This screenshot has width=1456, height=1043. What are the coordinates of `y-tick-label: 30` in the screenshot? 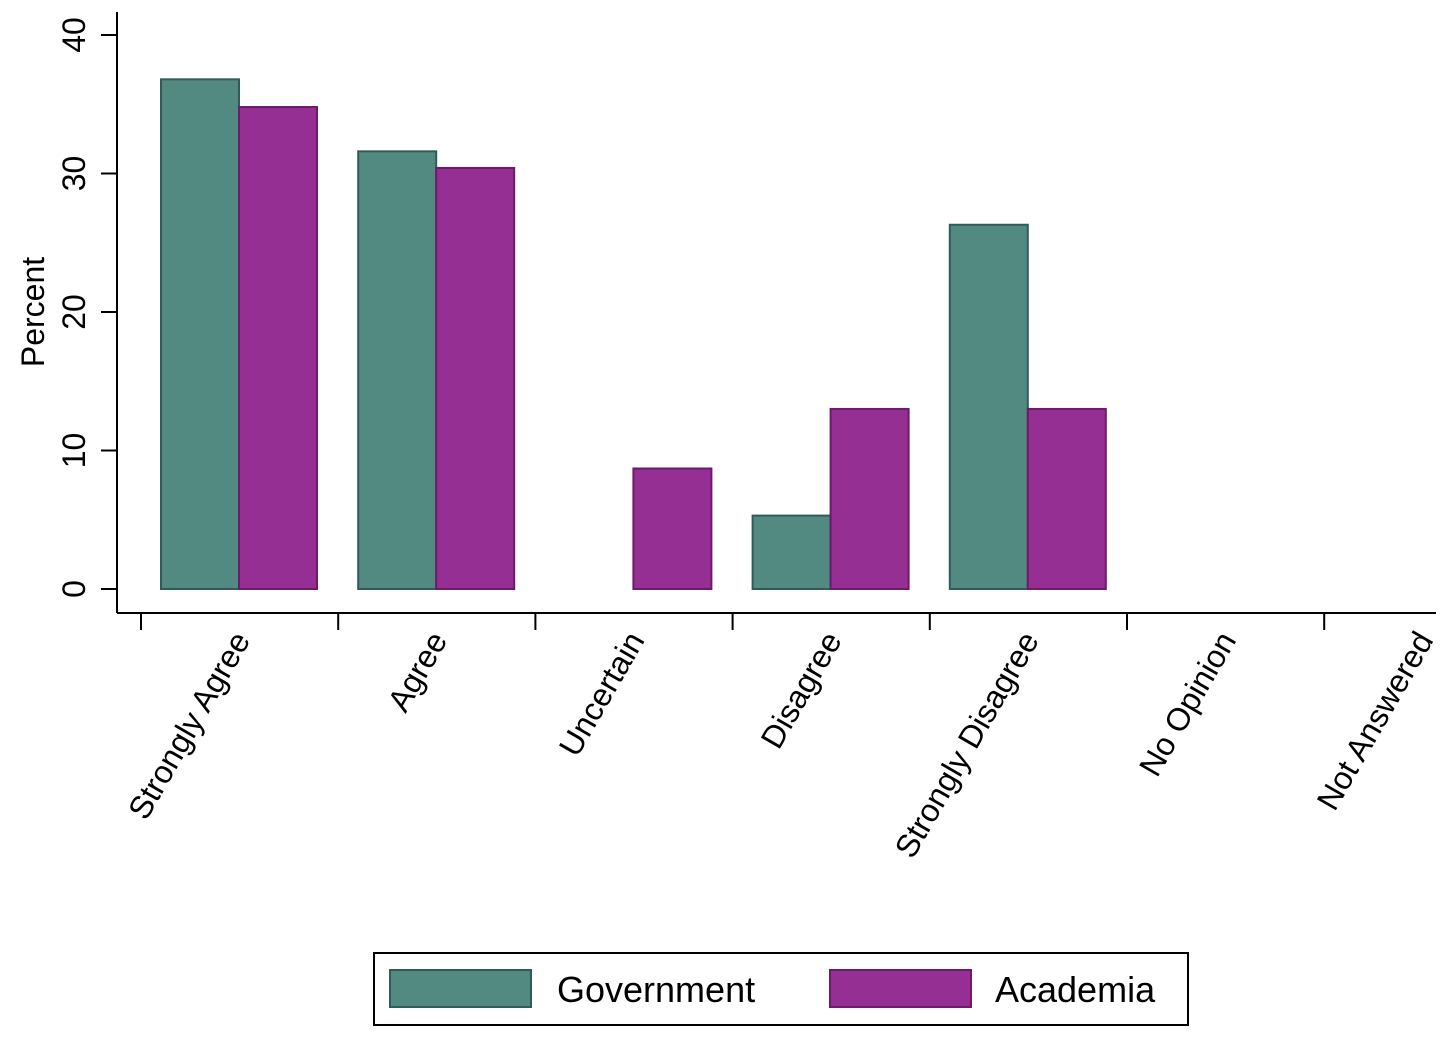 It's located at (74, 174).